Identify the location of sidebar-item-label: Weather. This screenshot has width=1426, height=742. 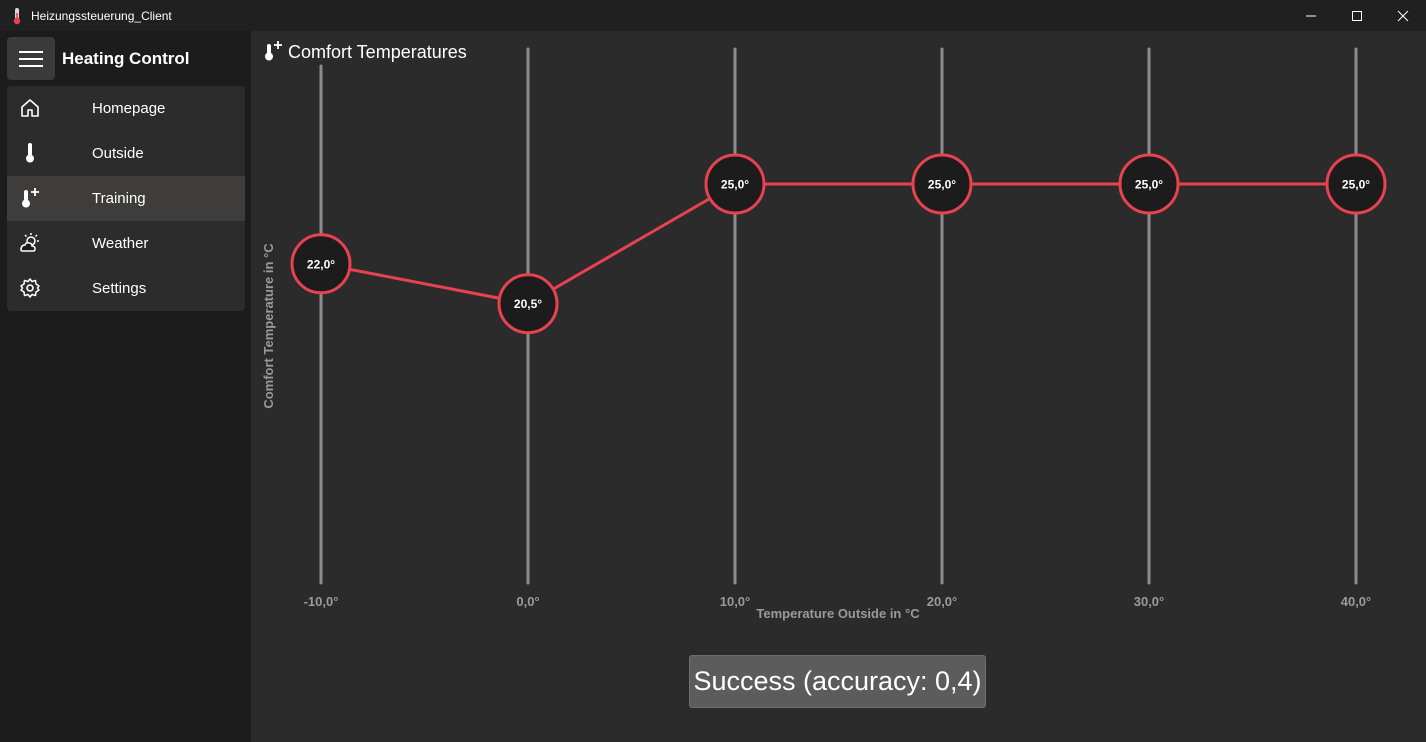
(120, 243).